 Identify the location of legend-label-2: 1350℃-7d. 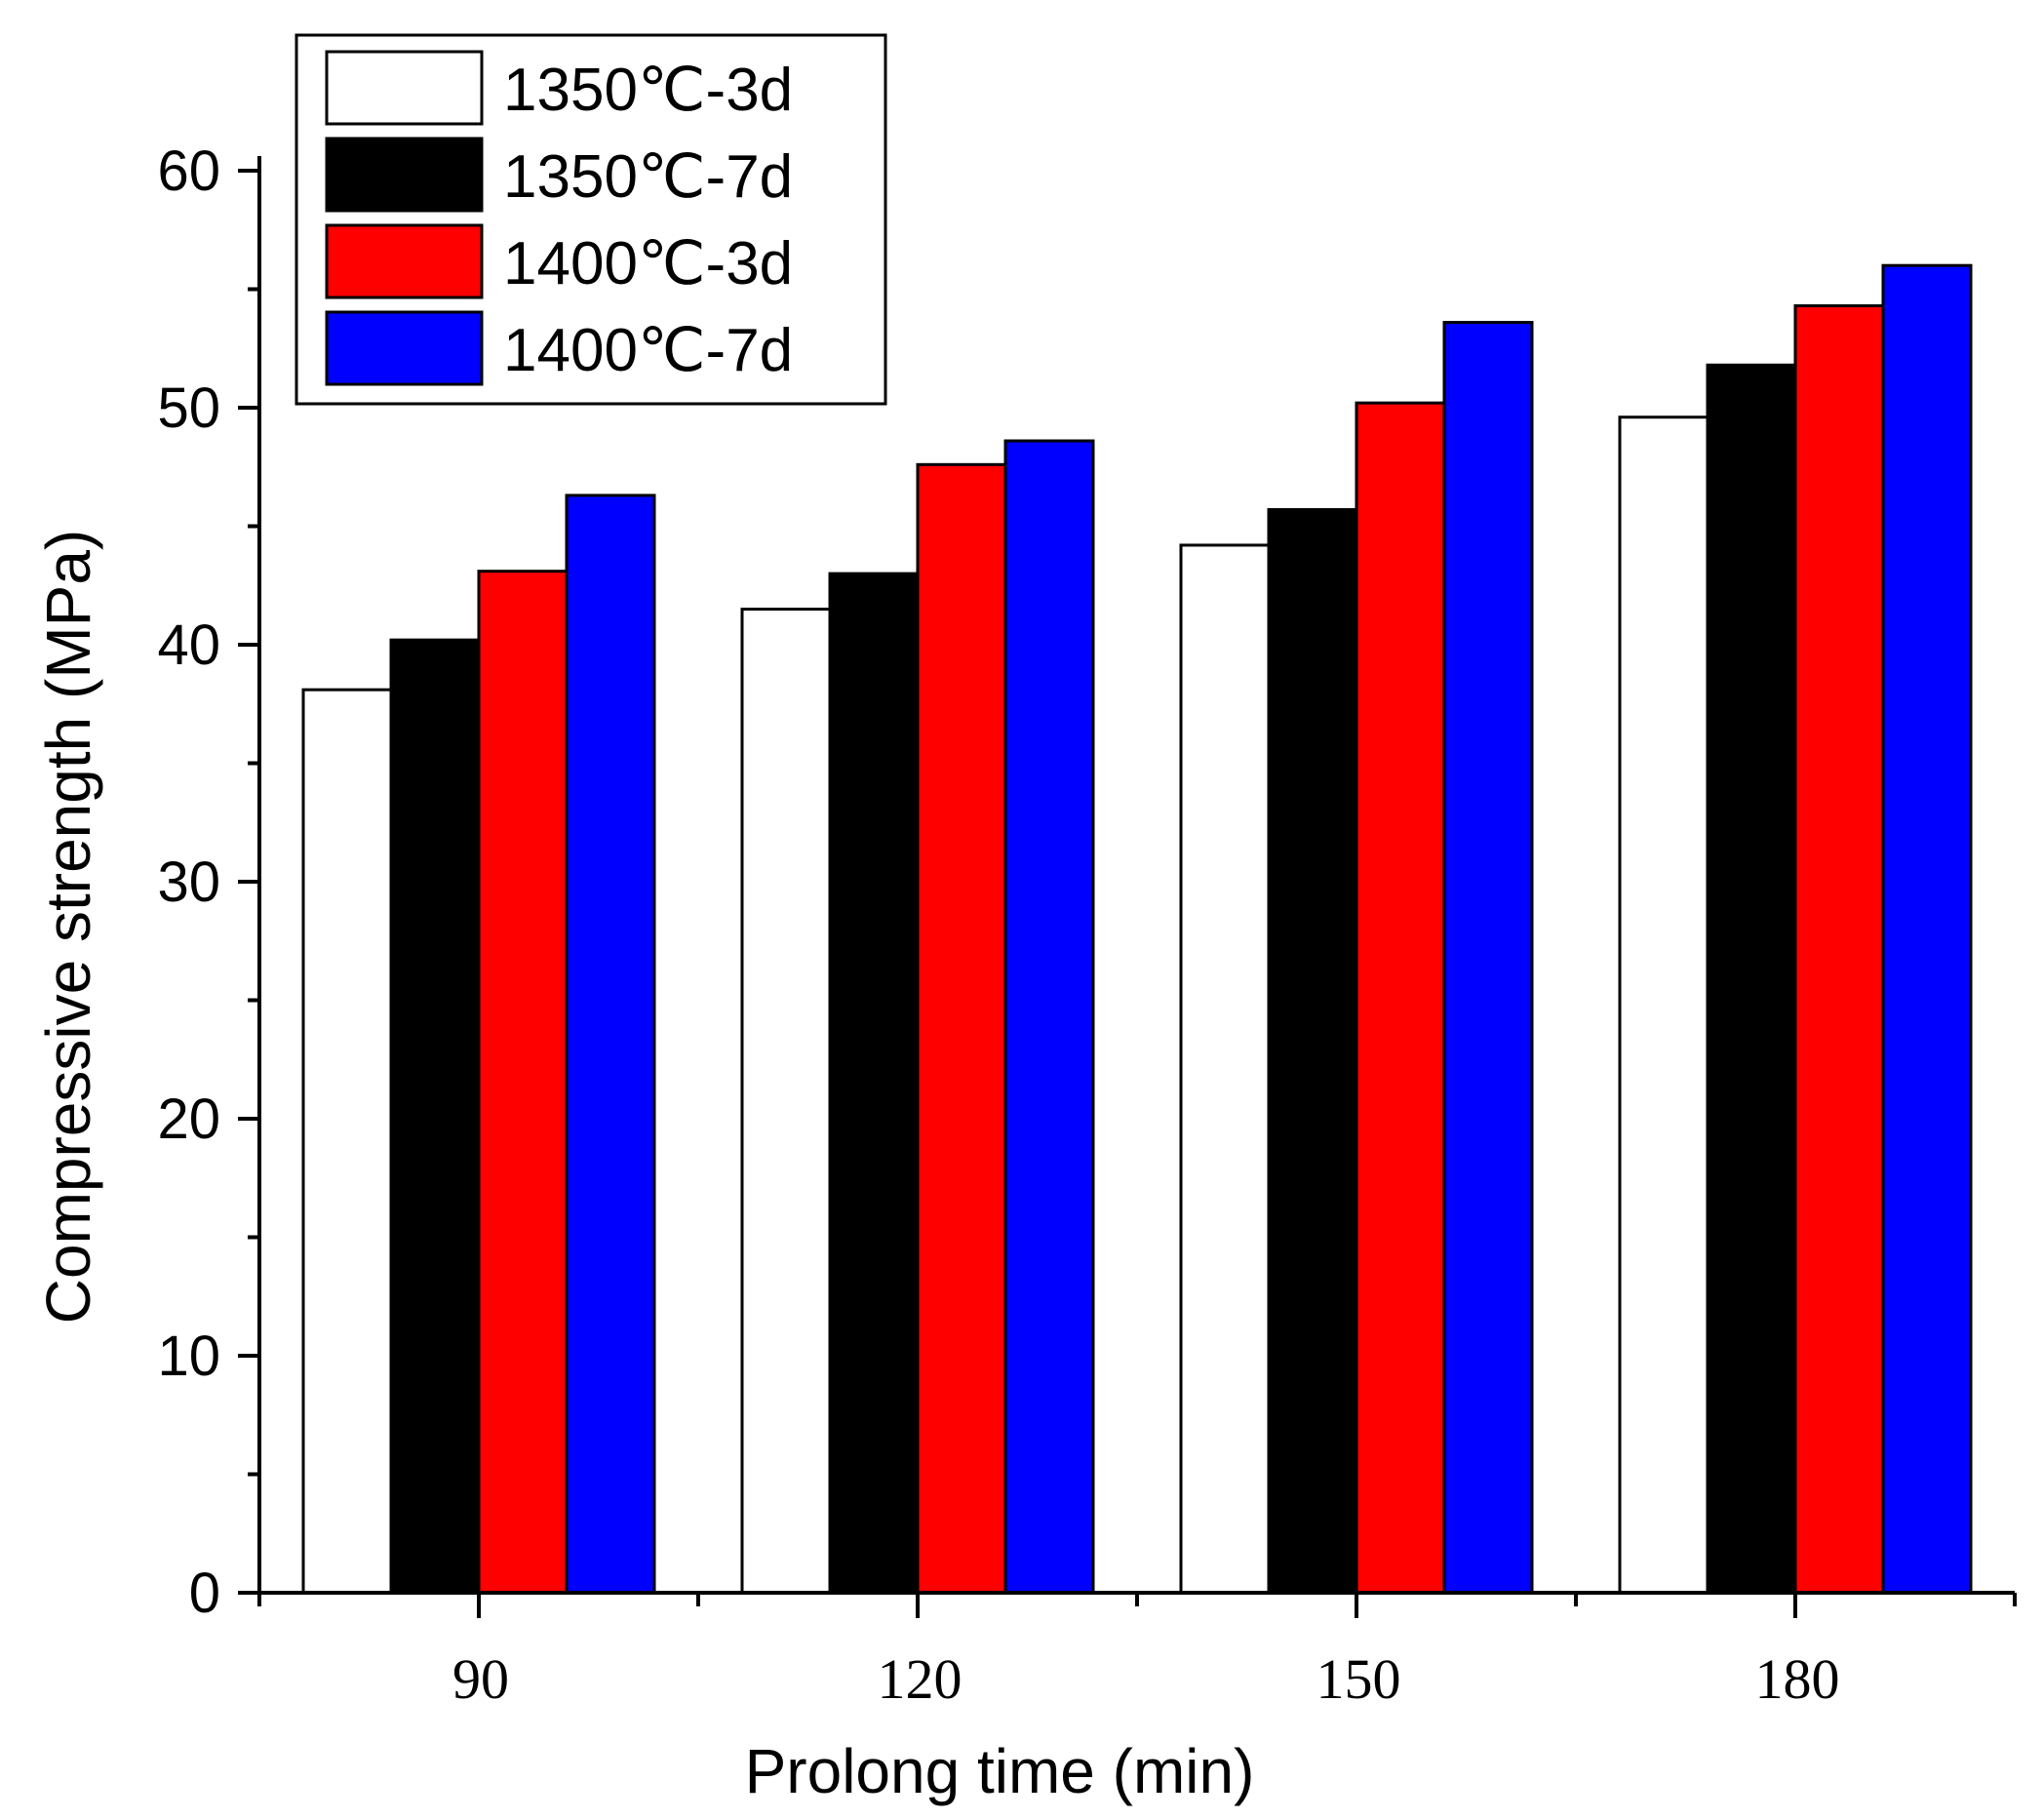
(648, 177).